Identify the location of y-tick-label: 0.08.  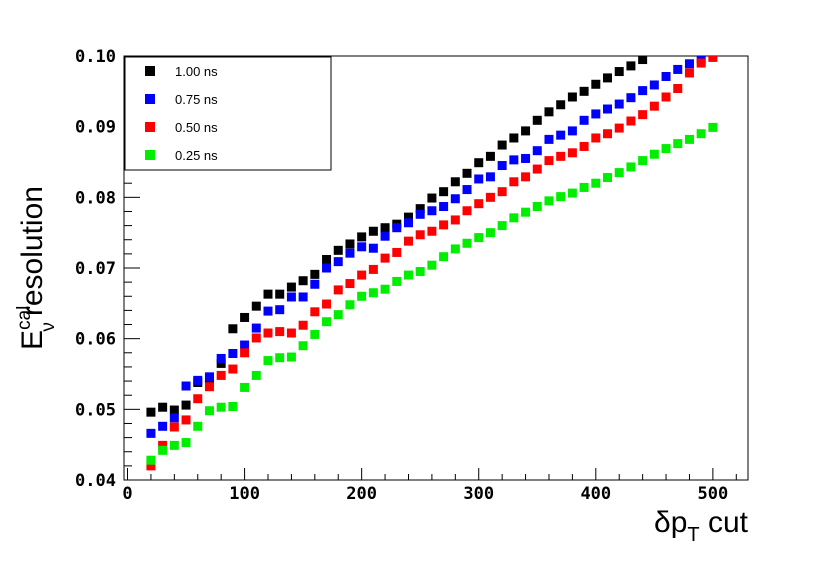
(95, 198).